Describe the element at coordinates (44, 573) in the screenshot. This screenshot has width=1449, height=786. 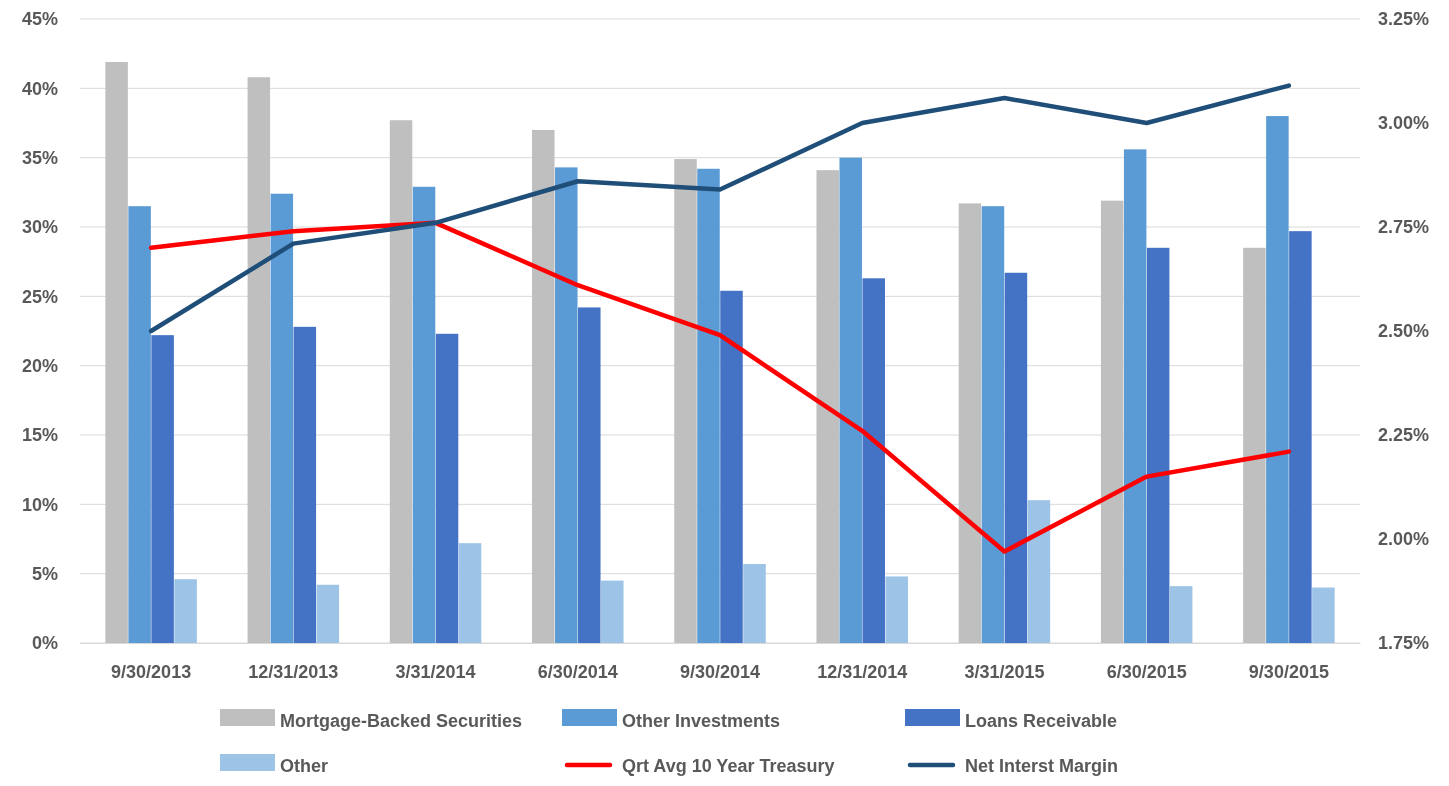
I see `y-tick-label: 5%` at that location.